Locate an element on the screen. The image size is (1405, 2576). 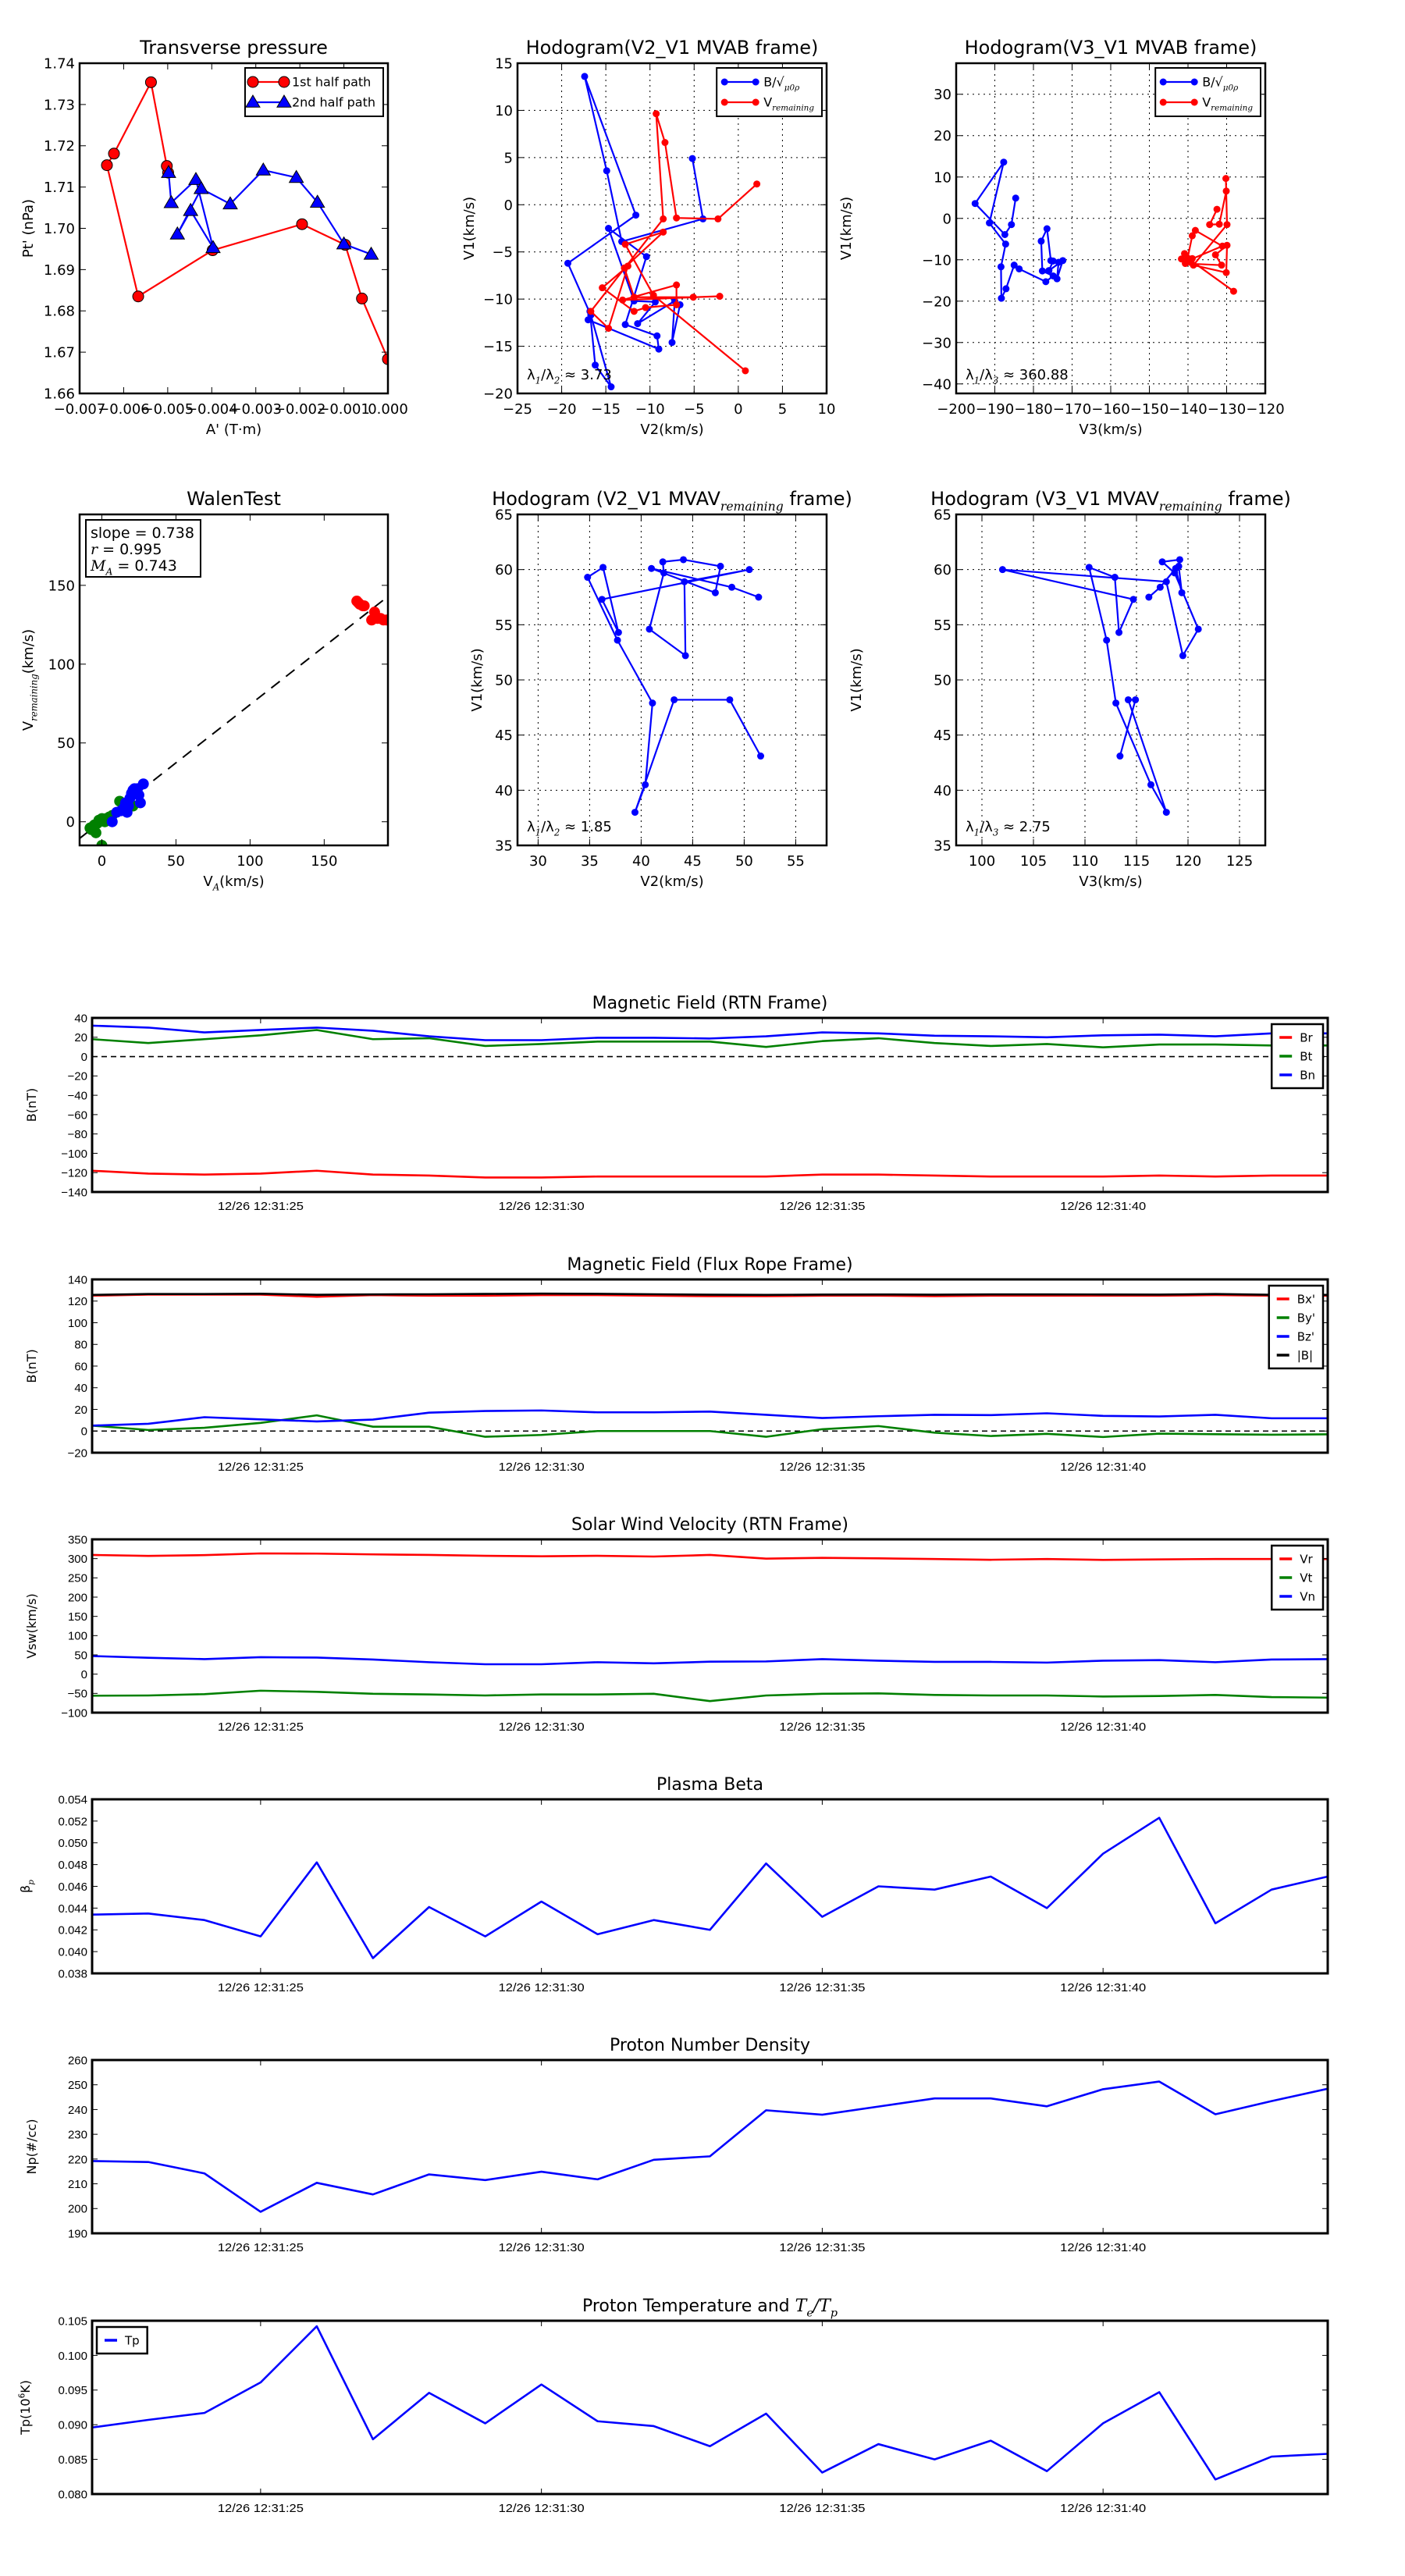
eigenvalue-ratio-annotation: λ1/λ3 ≈ 2.75 is located at coordinates (1009, 828).